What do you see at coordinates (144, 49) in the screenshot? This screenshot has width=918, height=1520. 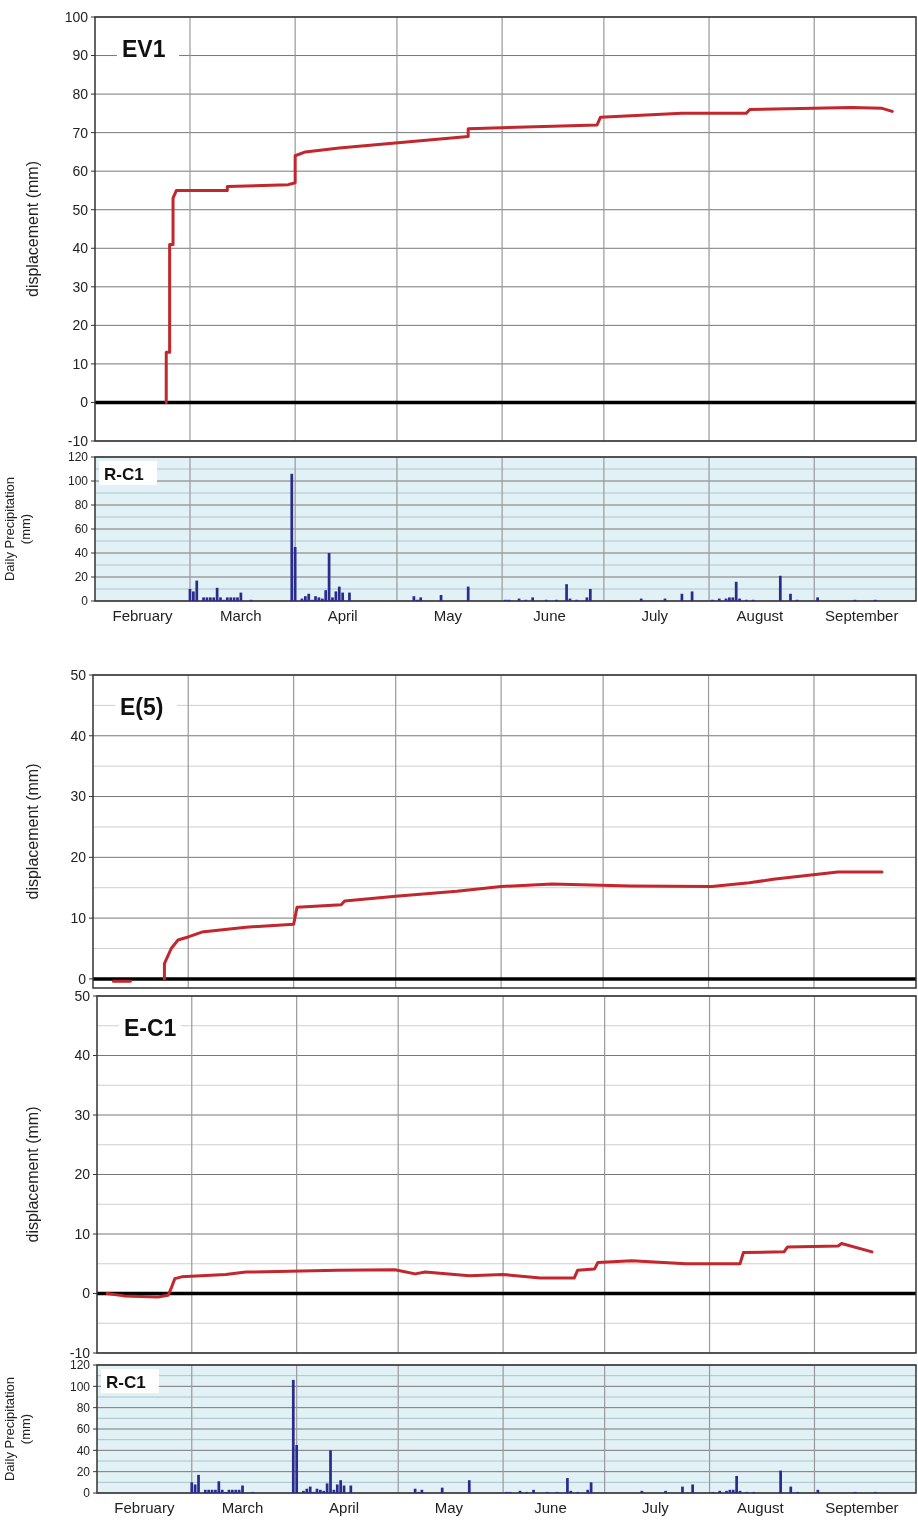 I see `text: EV1` at bounding box center [144, 49].